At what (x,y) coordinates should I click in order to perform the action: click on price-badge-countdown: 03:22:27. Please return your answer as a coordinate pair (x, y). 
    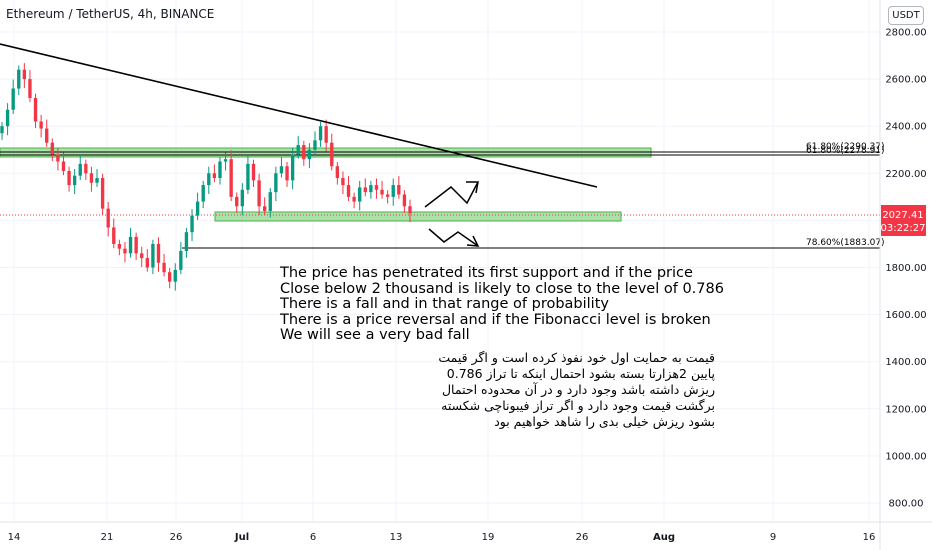
    Looking at the image, I should click on (903, 228).